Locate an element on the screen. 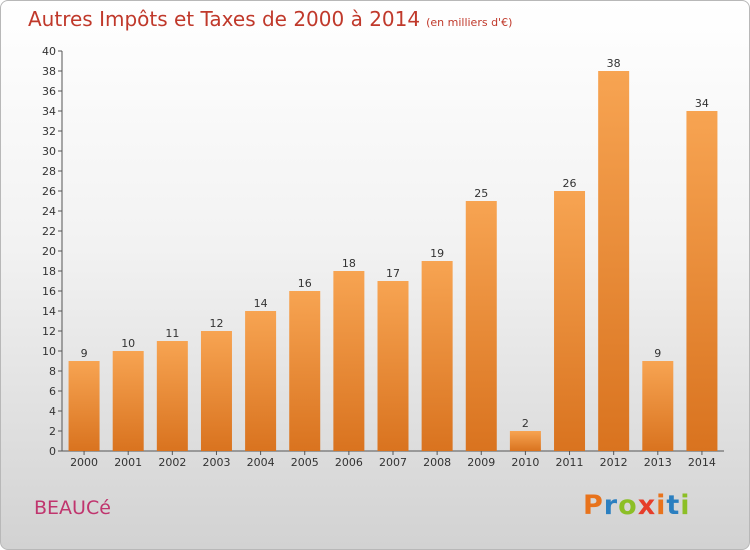 Image resolution: width=750 pixels, height=550 pixels. brand-logo: Proxiti is located at coordinates (637, 505).